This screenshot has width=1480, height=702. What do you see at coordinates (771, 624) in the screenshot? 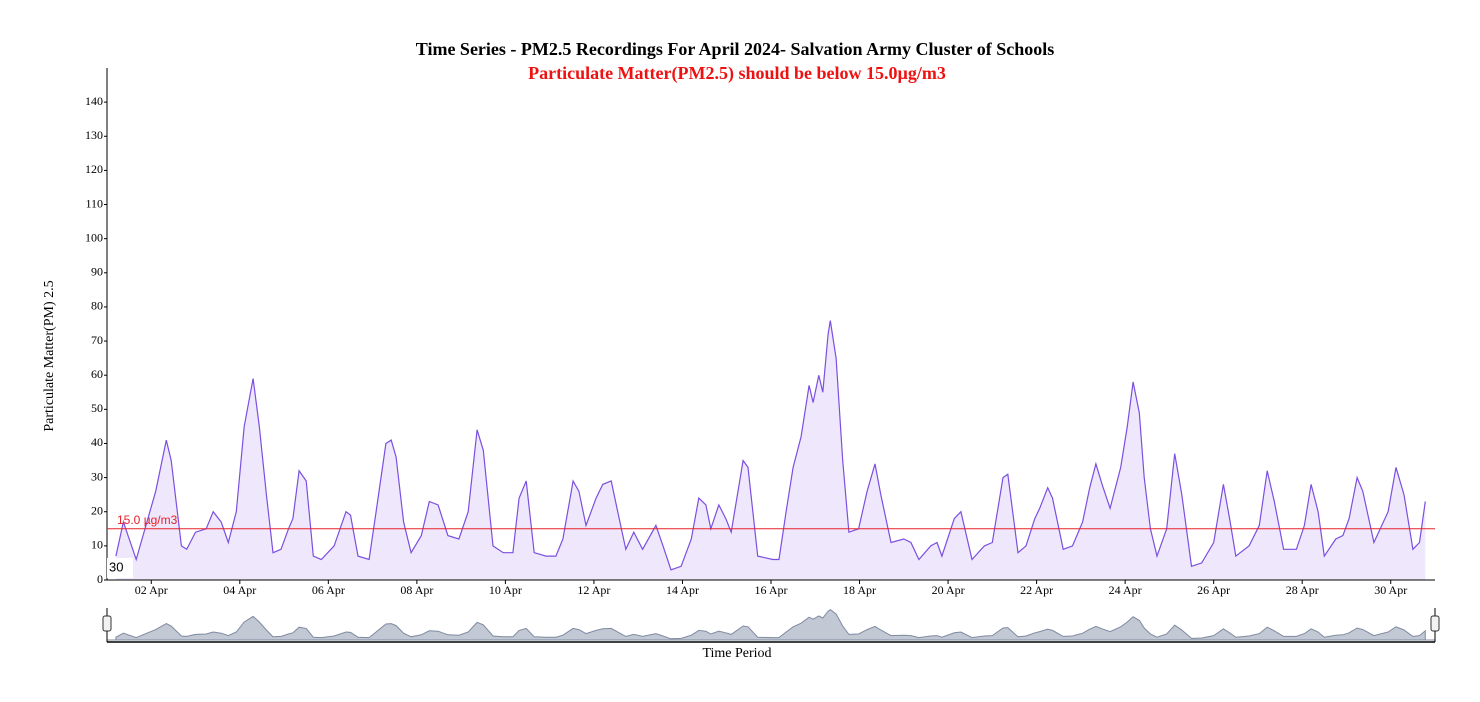
I see `navigator-area` at bounding box center [771, 624].